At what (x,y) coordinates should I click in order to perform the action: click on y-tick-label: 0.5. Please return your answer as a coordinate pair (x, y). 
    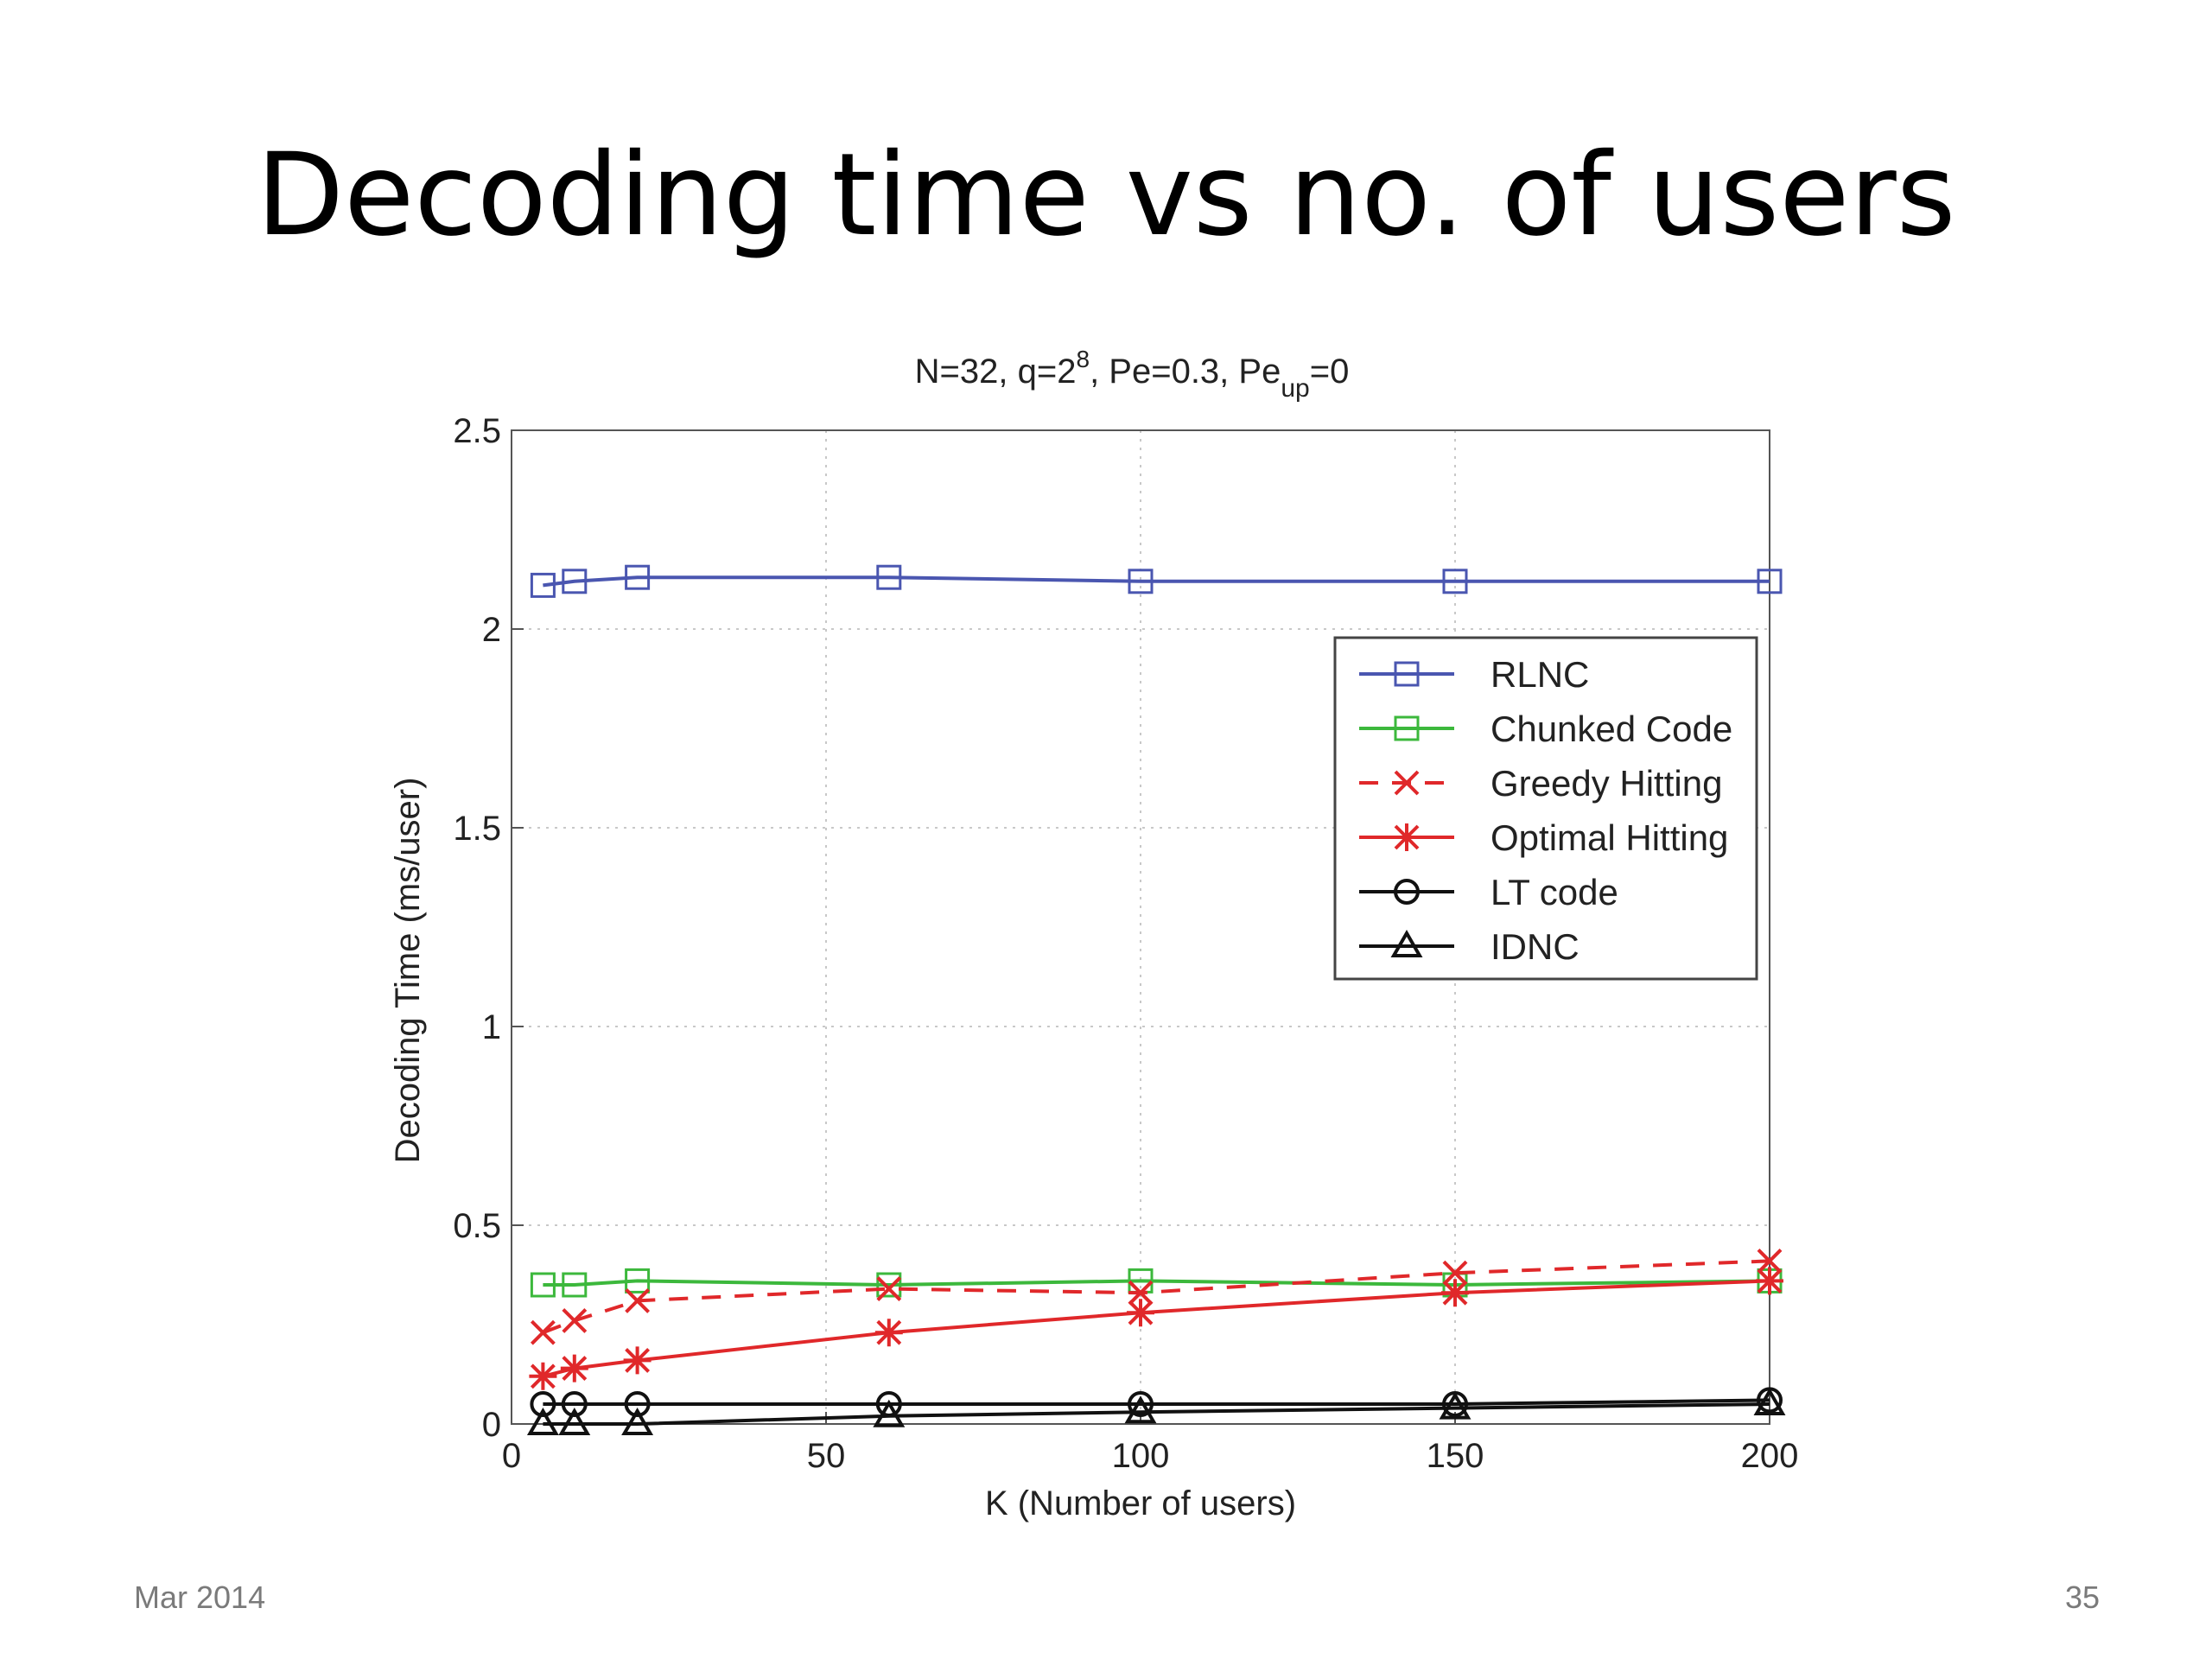
    Looking at the image, I should click on (477, 1226).